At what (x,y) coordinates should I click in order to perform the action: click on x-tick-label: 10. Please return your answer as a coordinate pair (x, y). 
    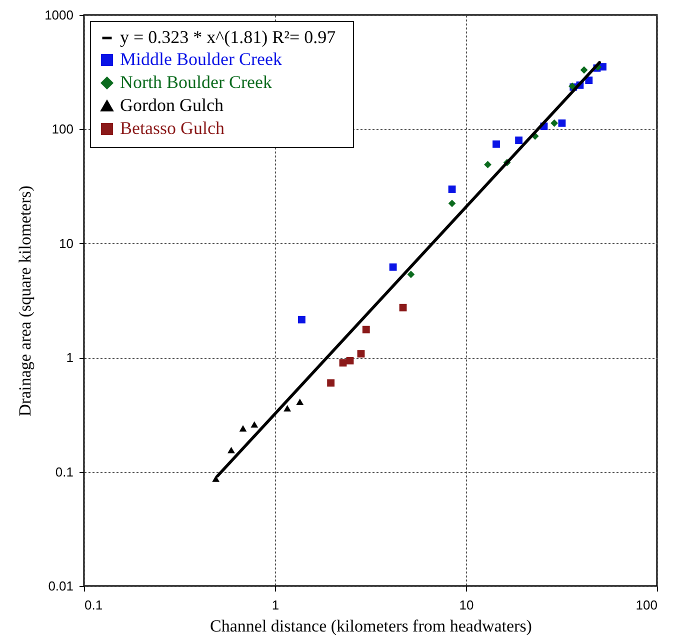
    Looking at the image, I should click on (466, 605).